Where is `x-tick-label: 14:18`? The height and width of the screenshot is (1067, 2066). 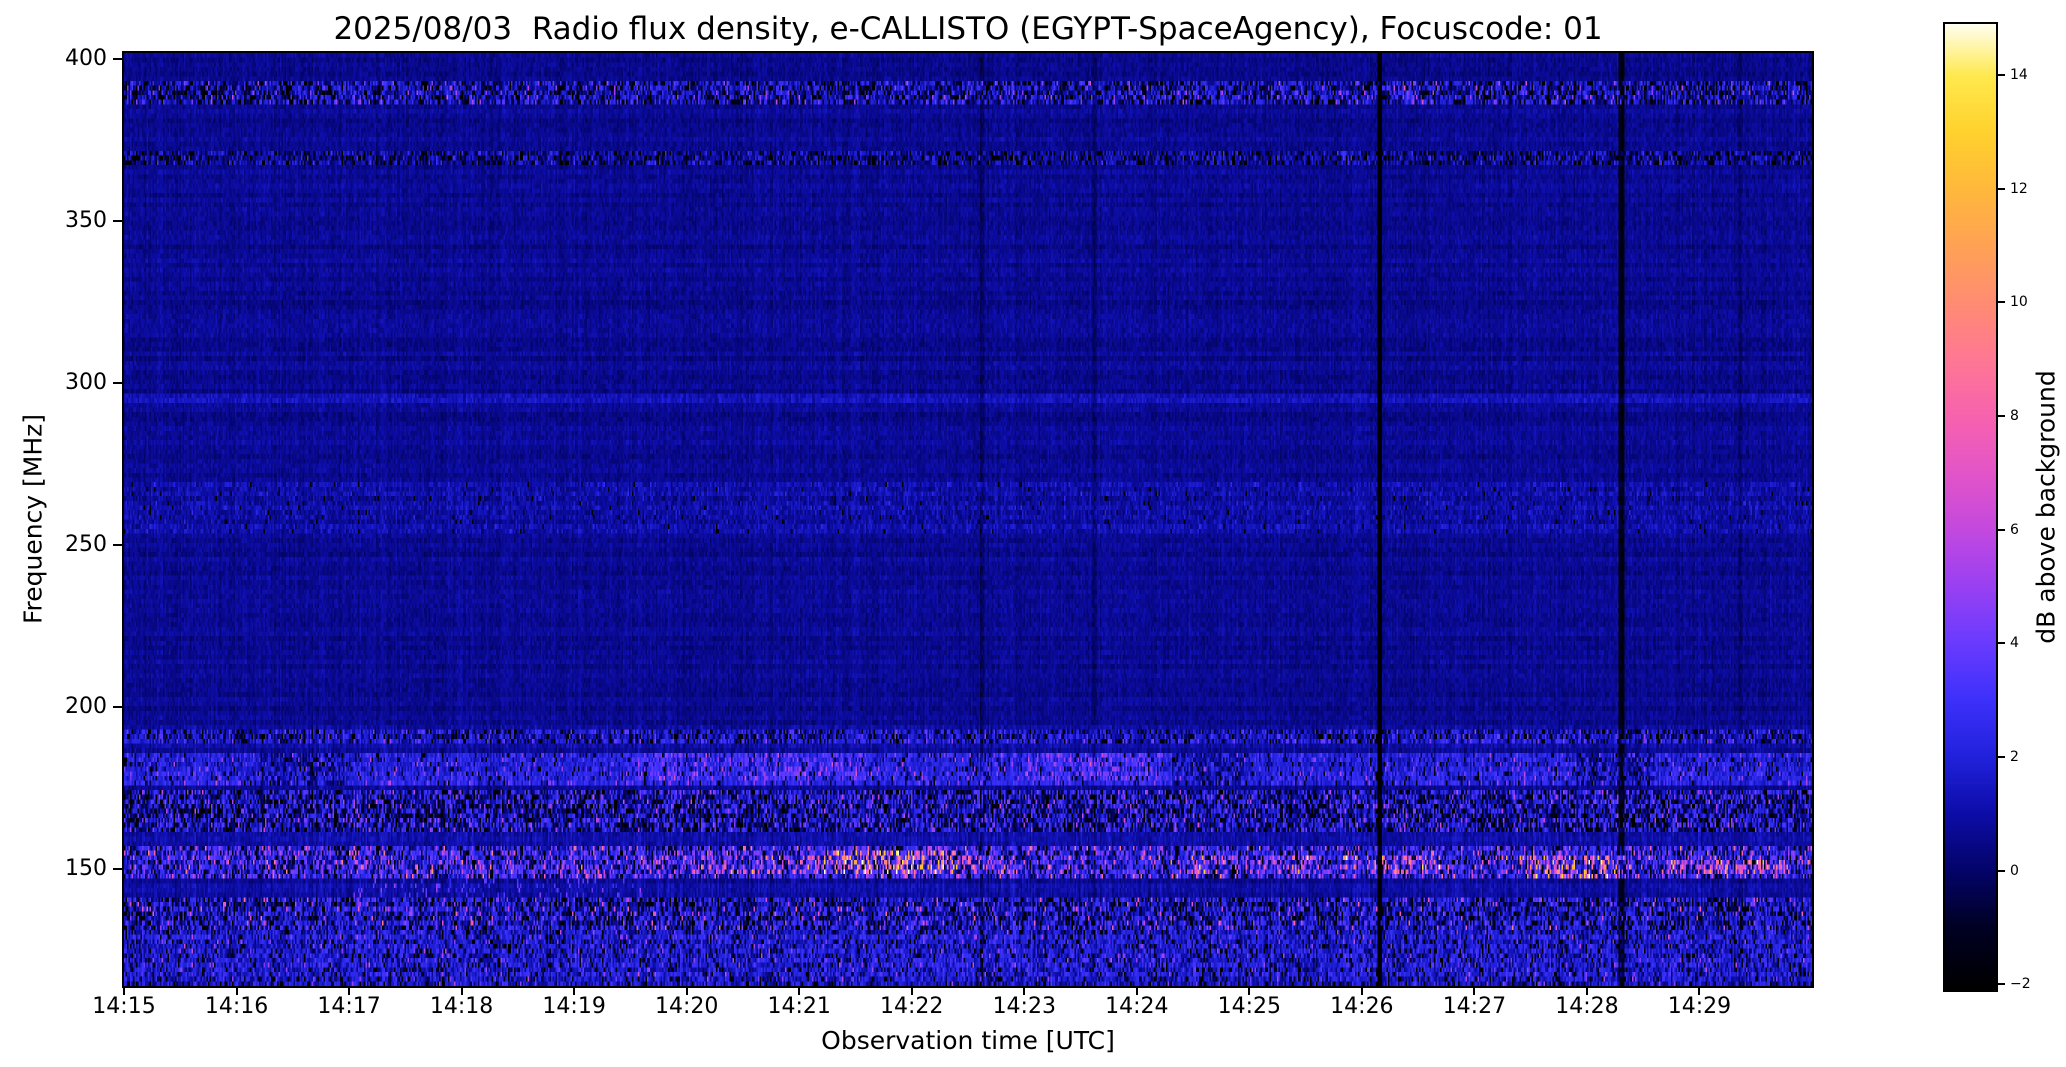 x-tick-label: 14:18 is located at coordinates (461, 1006).